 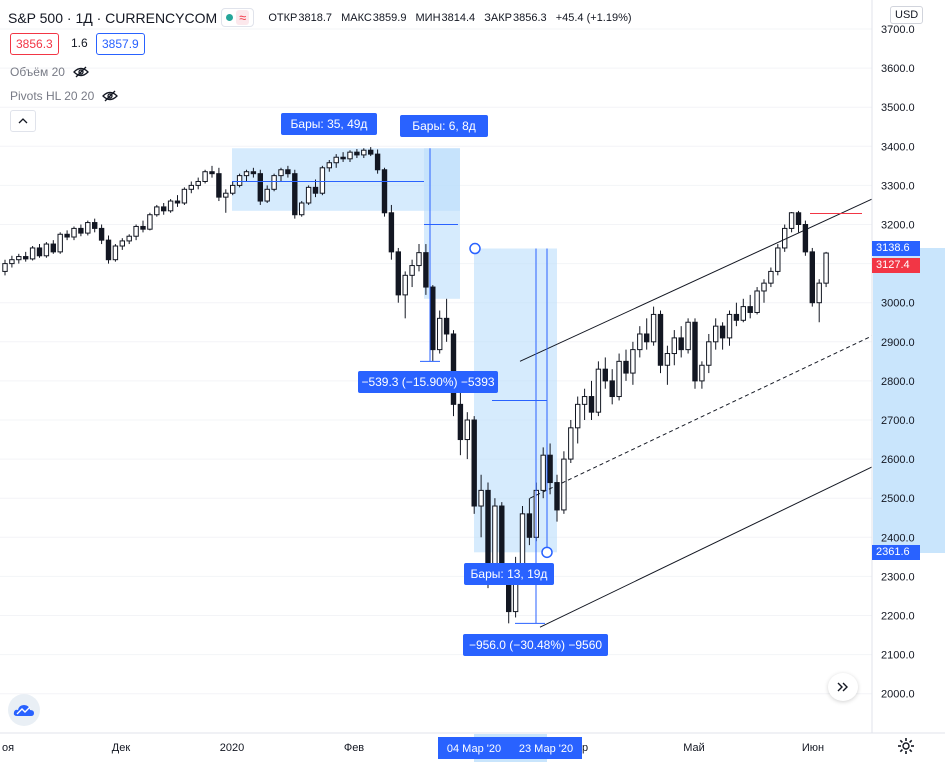 I want to click on time-axis-tag-label: 04 Мар '20, so click(x=474, y=749).